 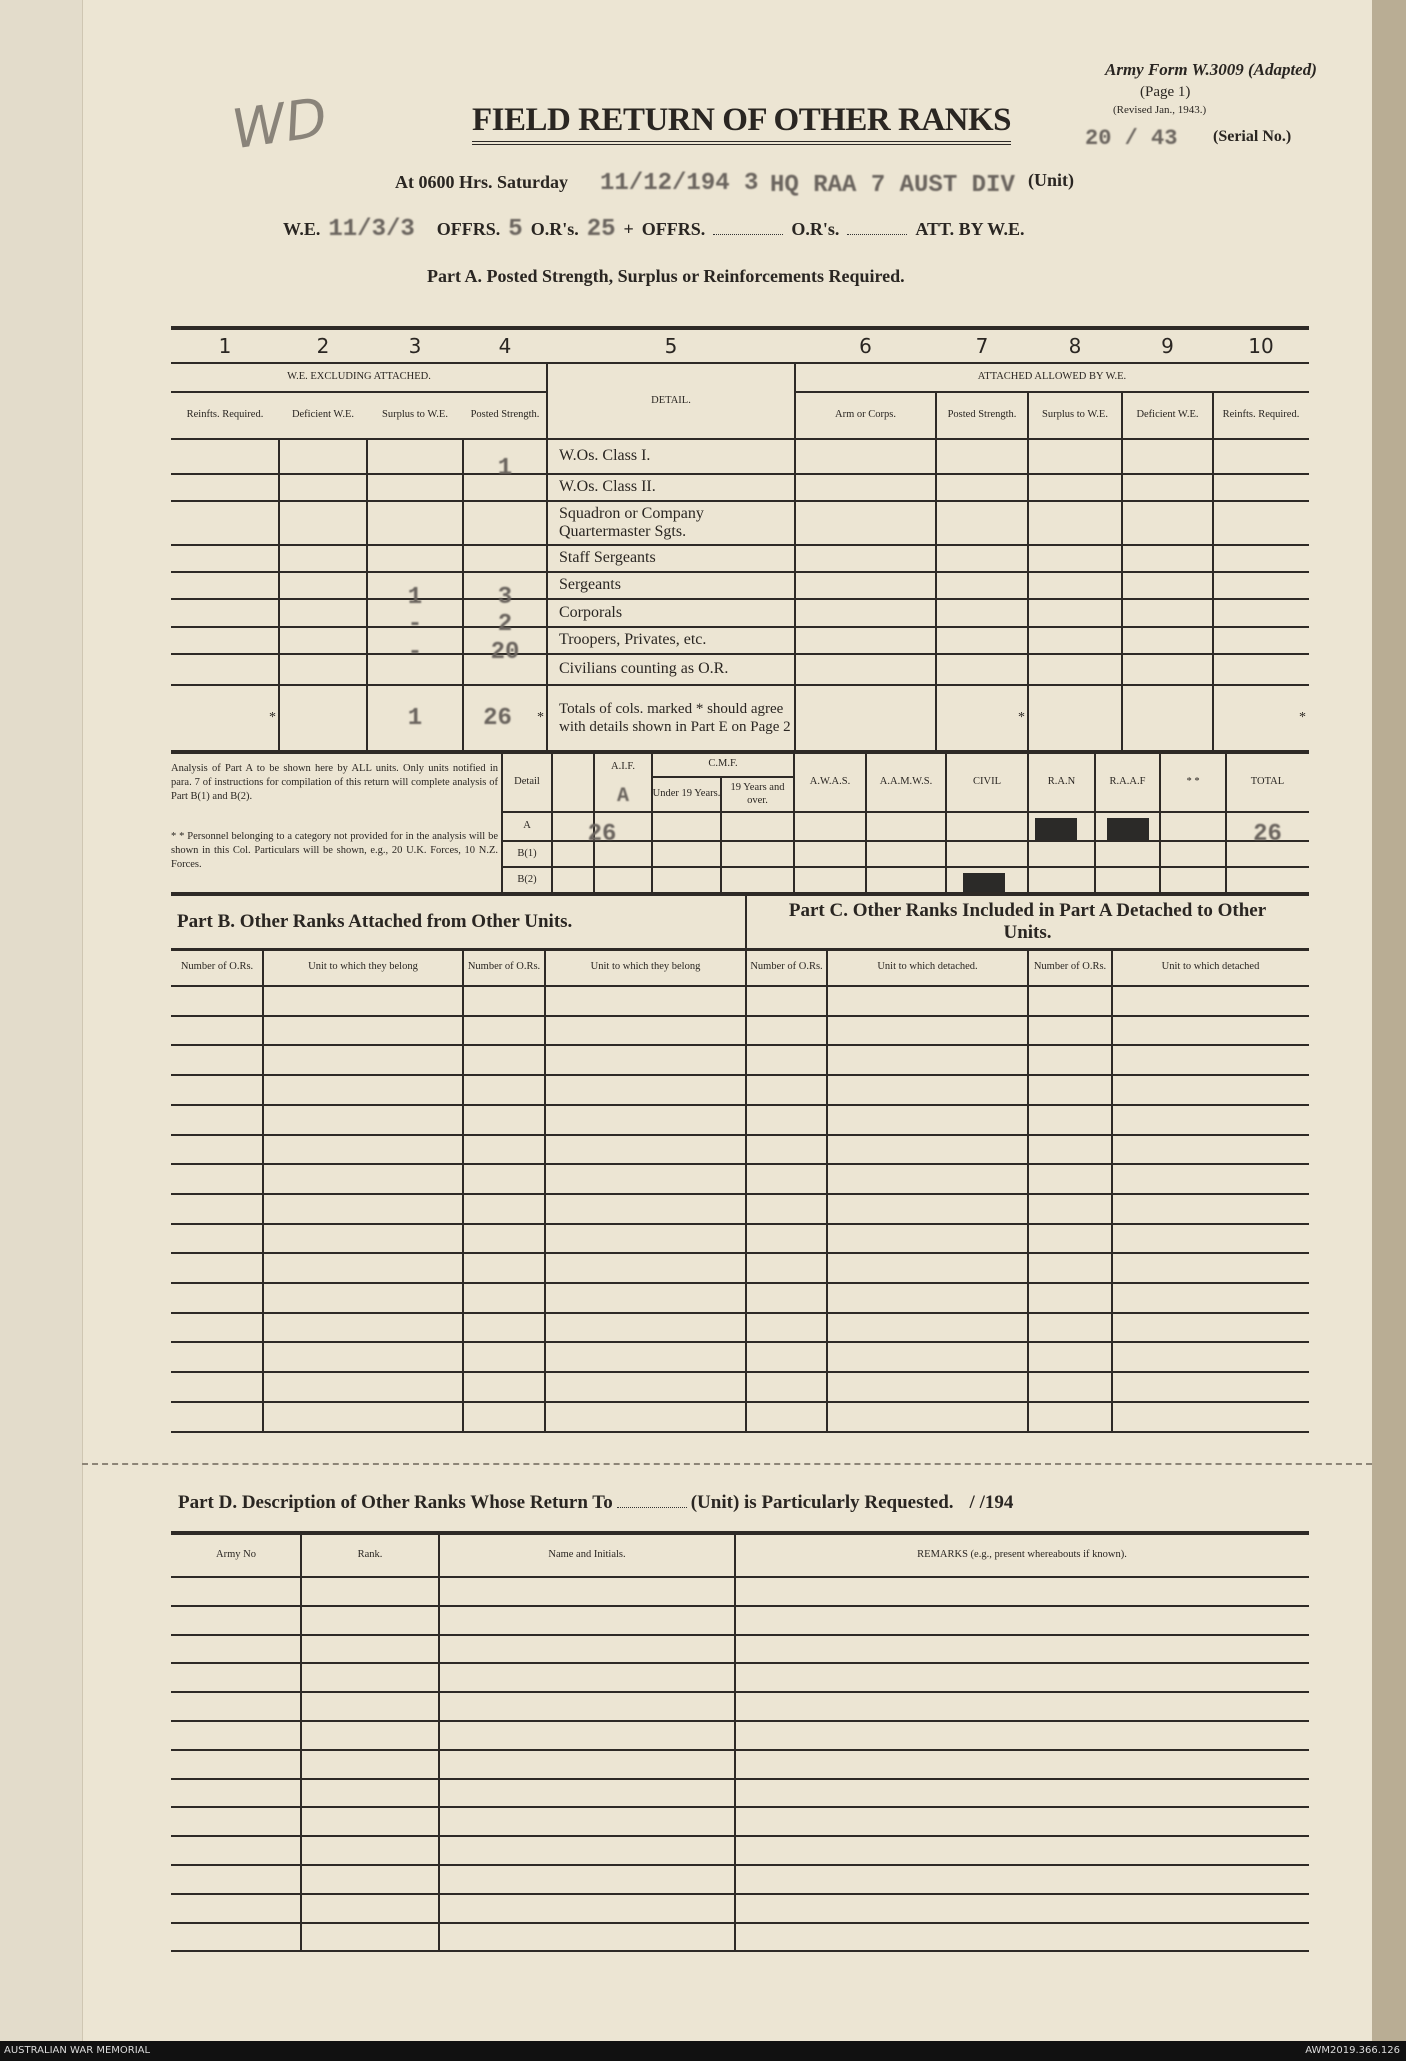 I want to click on plus-sign: +, so click(x=628, y=229).